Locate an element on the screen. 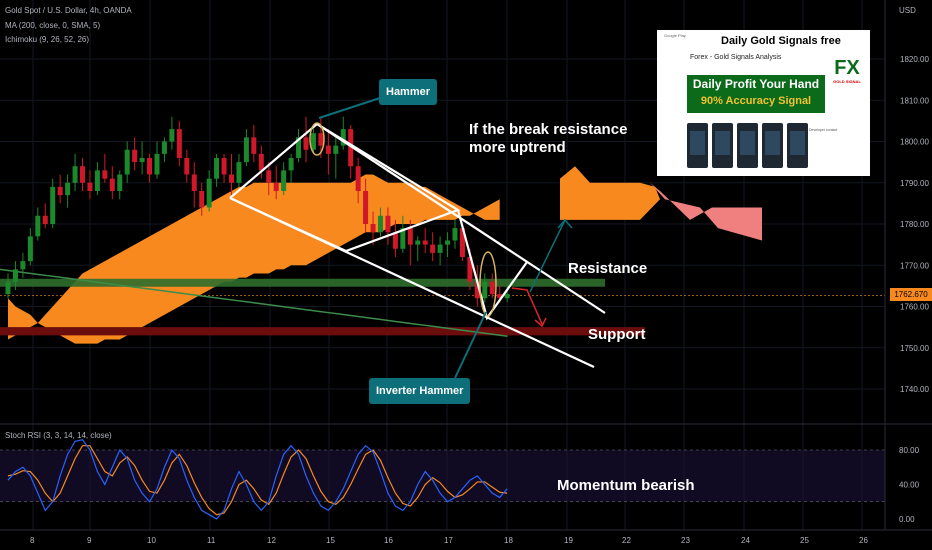 This screenshot has height=550, width=932. stoch-tick-label: 0.00 is located at coordinates (907, 519).